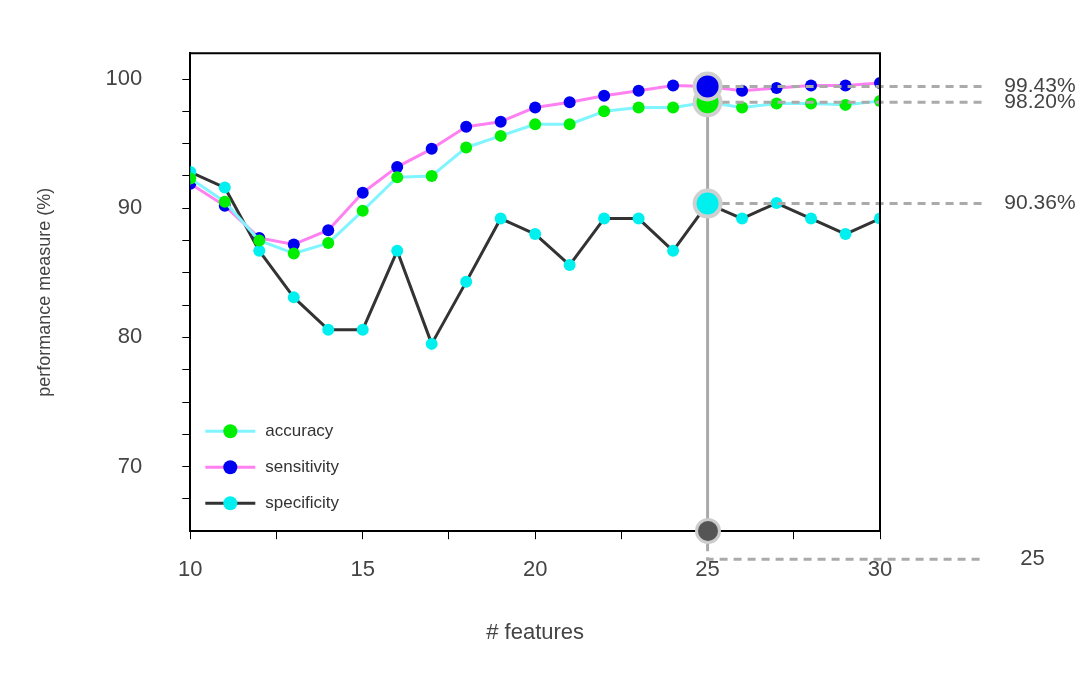 The width and height of the screenshot is (1084, 690). I want to click on x-tick-label: 20, so click(535, 569).